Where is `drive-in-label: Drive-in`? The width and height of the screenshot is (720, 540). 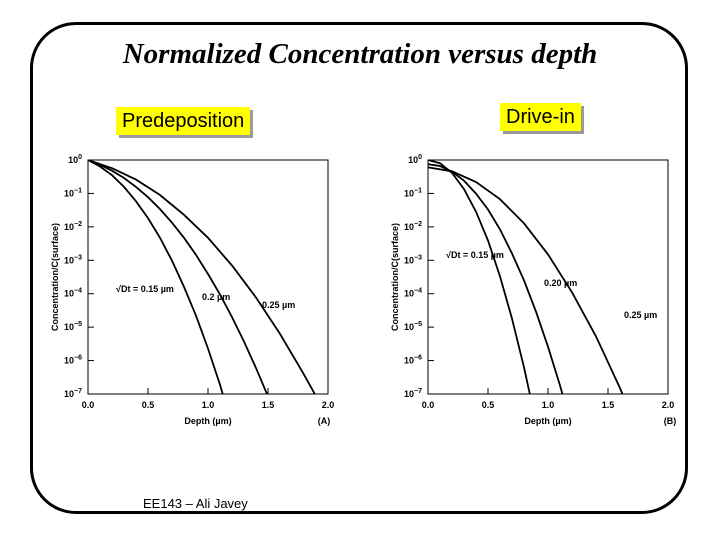 drive-in-label: Drive-in is located at coordinates (540, 117).